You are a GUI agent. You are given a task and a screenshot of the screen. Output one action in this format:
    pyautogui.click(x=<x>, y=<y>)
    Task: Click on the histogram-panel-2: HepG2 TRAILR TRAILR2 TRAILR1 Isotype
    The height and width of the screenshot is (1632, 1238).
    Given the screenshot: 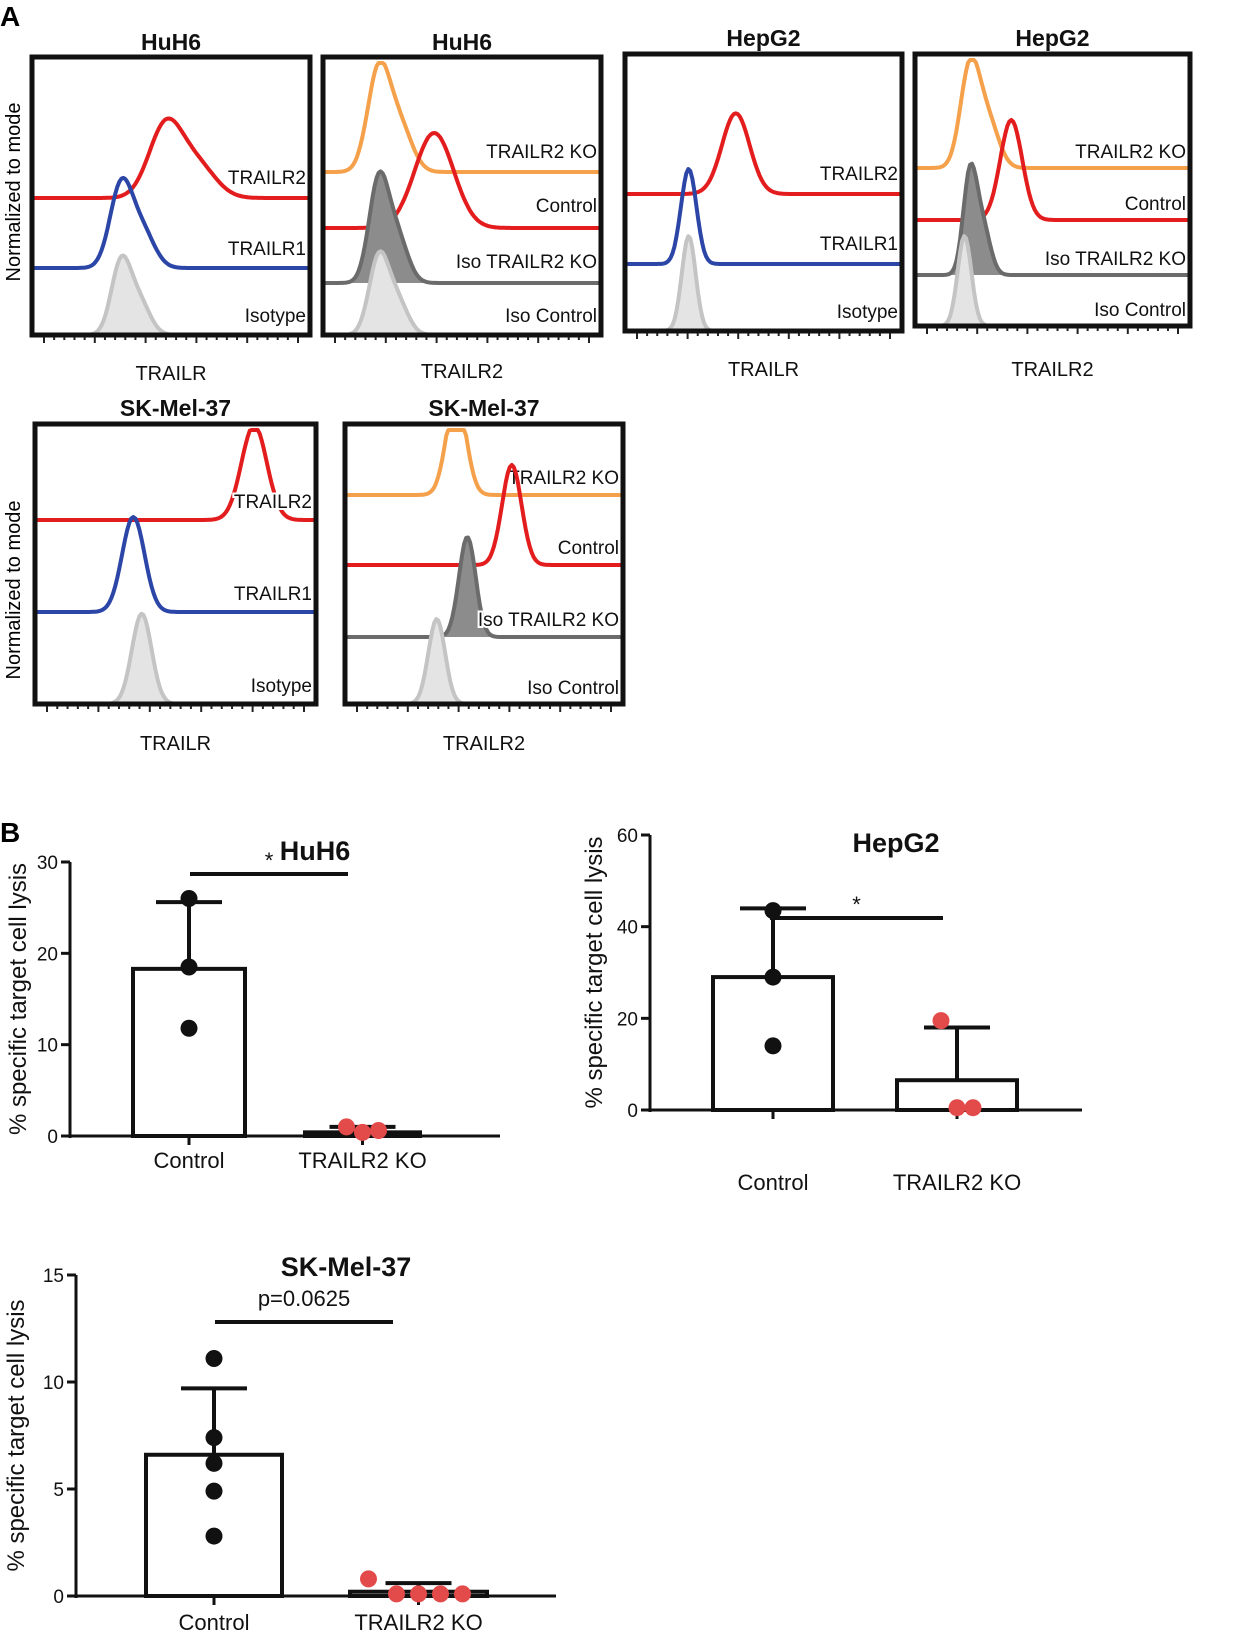 What is the action you would take?
    pyautogui.click(x=763, y=203)
    